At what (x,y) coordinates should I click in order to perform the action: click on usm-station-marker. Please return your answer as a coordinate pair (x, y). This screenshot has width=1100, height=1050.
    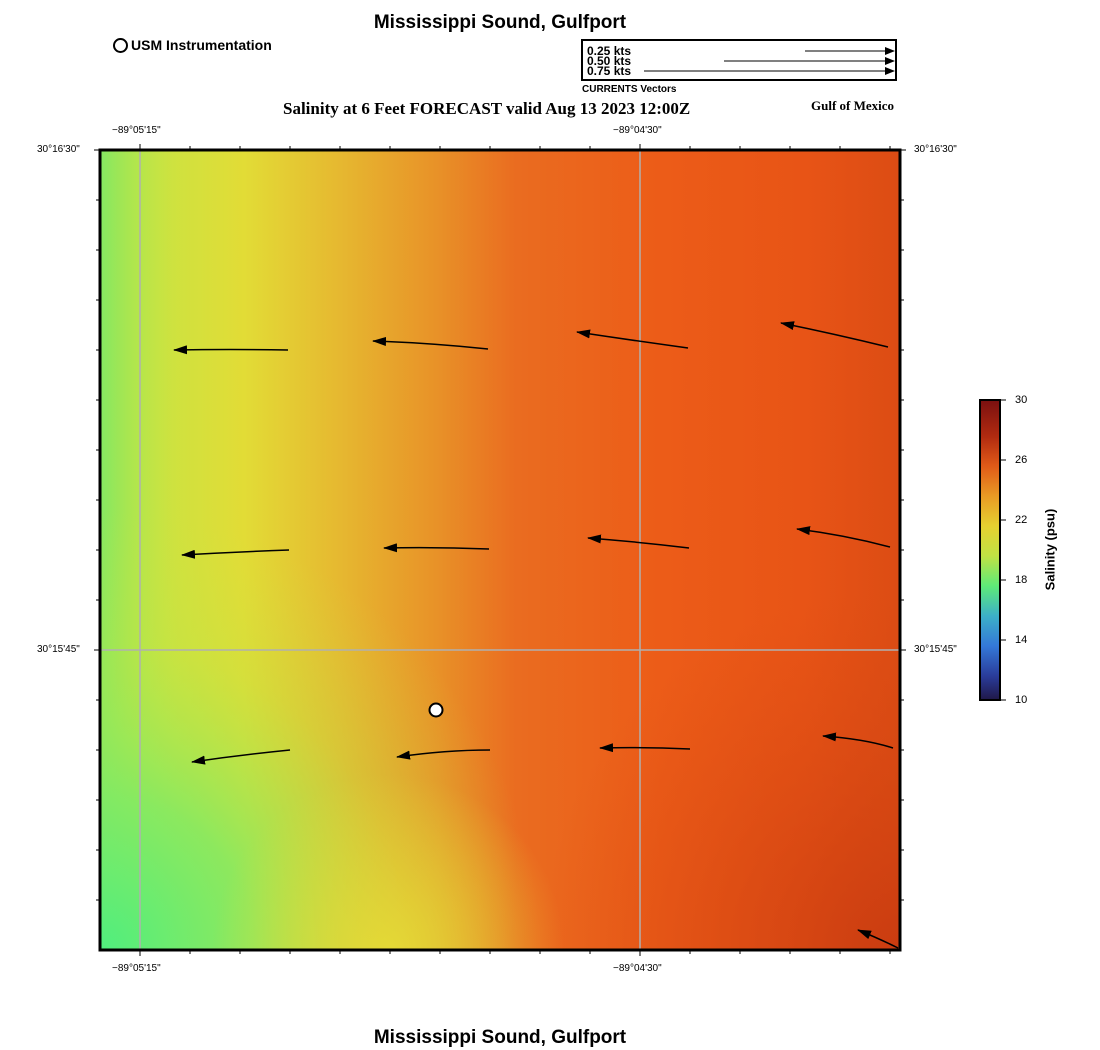
    Looking at the image, I should click on (436, 710).